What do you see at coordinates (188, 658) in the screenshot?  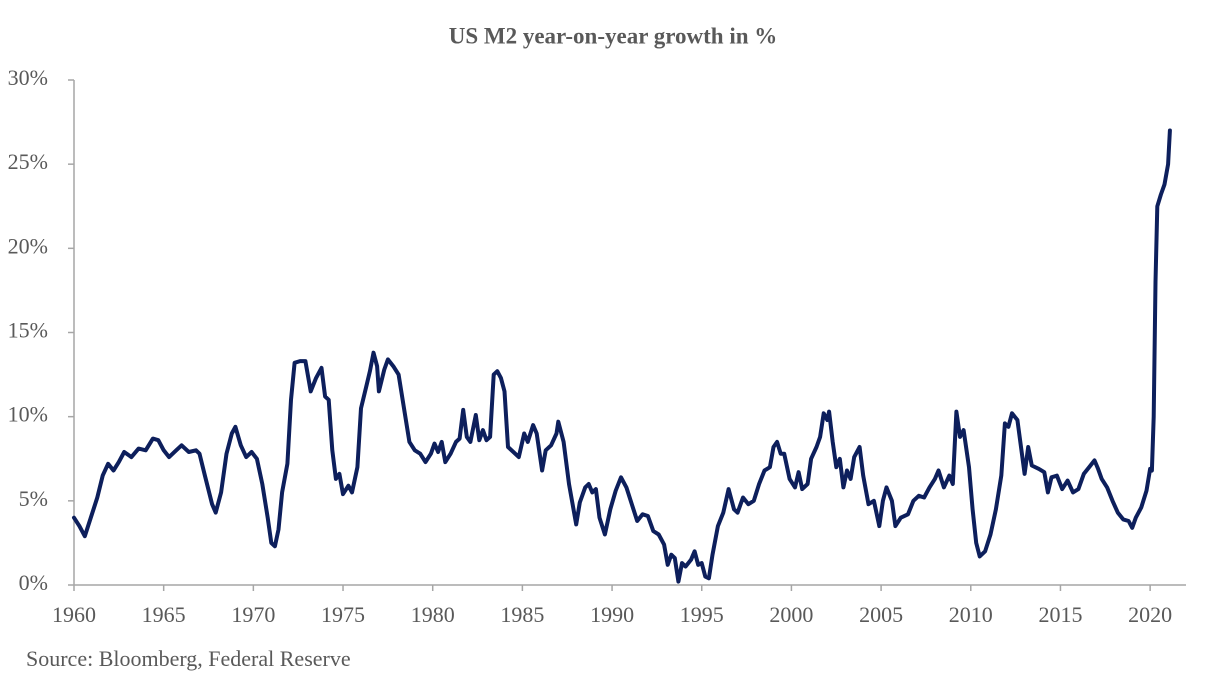 I see `source-note: Source: Bloomberg, Federal Reserve` at bounding box center [188, 658].